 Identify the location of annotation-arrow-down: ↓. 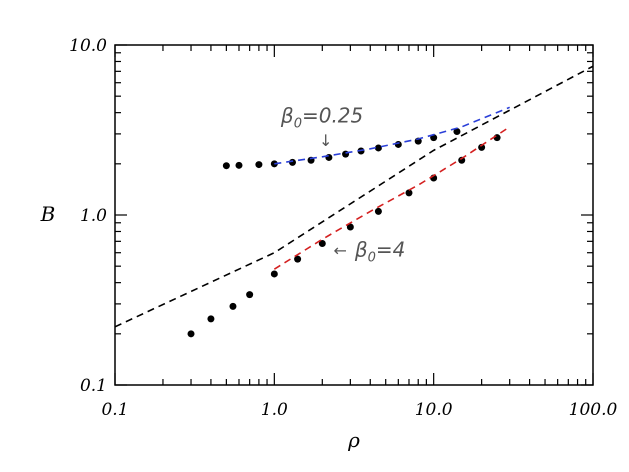
(325, 140).